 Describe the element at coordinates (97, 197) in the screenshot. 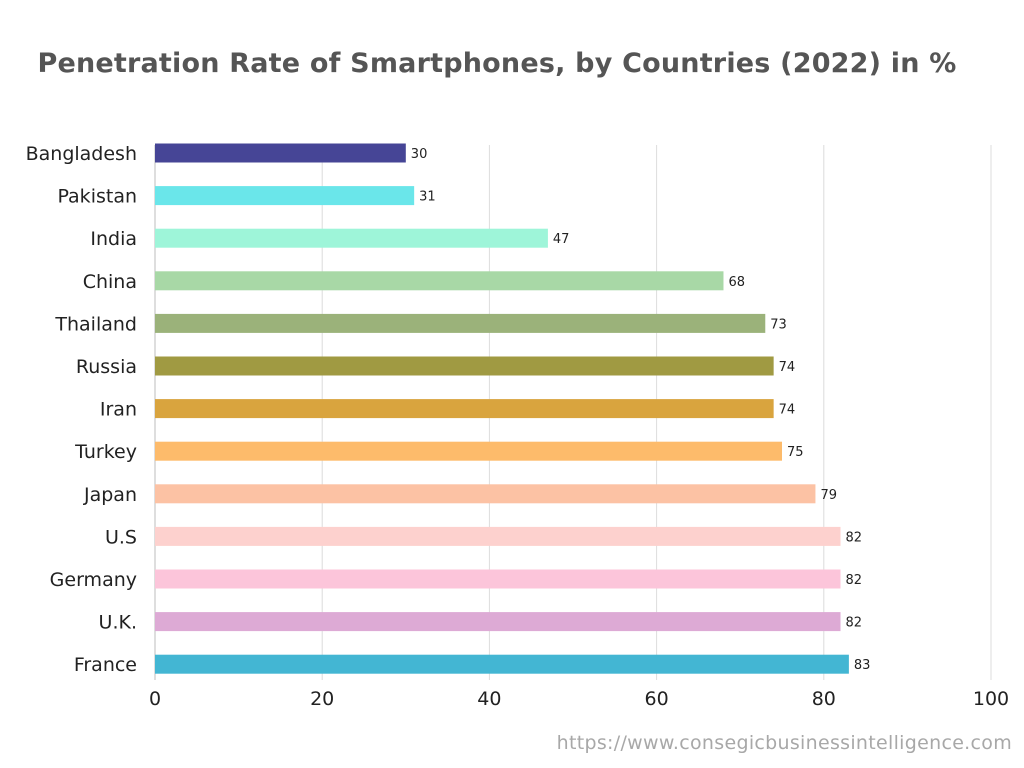

I see `category-label-pakistan: Pakistan` at that location.